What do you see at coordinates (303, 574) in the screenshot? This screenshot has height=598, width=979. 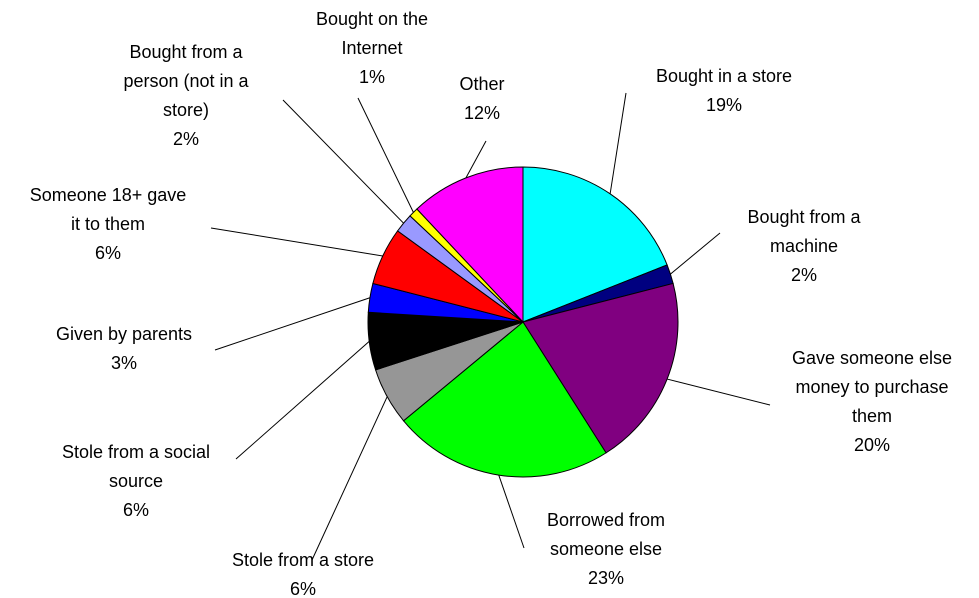 I see `slice-label-stole-from-a-store: Stole from a store 6%` at bounding box center [303, 574].